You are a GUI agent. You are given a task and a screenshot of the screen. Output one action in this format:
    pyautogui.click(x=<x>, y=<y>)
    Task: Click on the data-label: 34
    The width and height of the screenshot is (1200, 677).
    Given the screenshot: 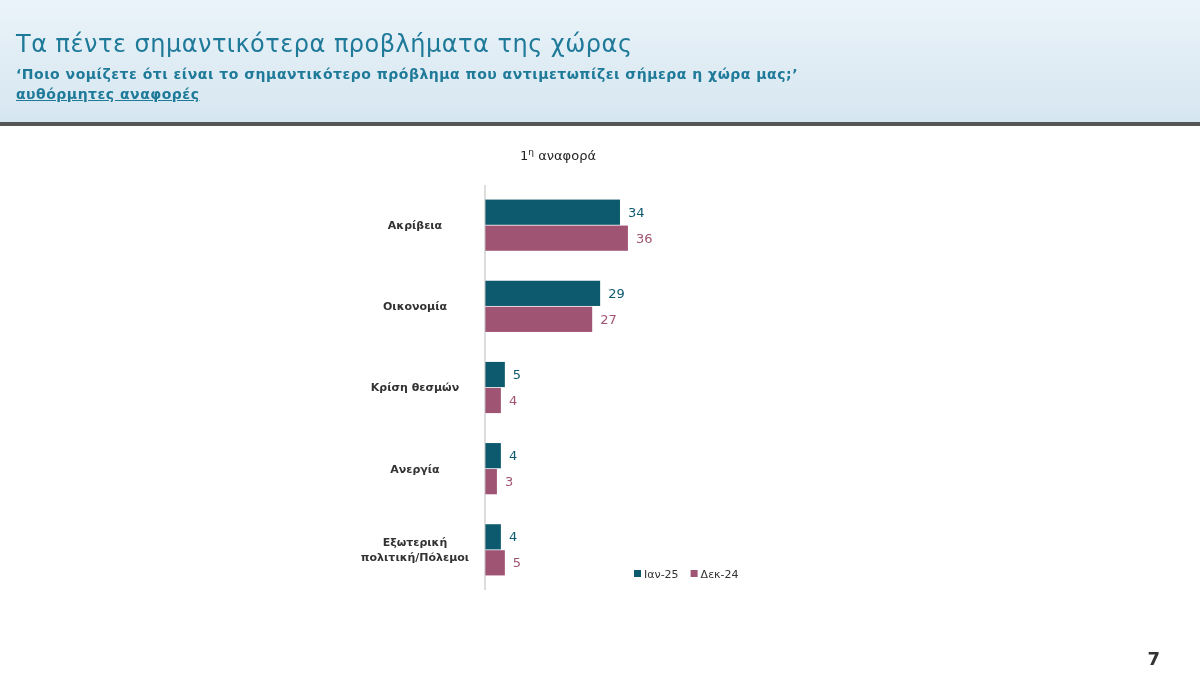 What is the action you would take?
    pyautogui.click(x=636, y=212)
    